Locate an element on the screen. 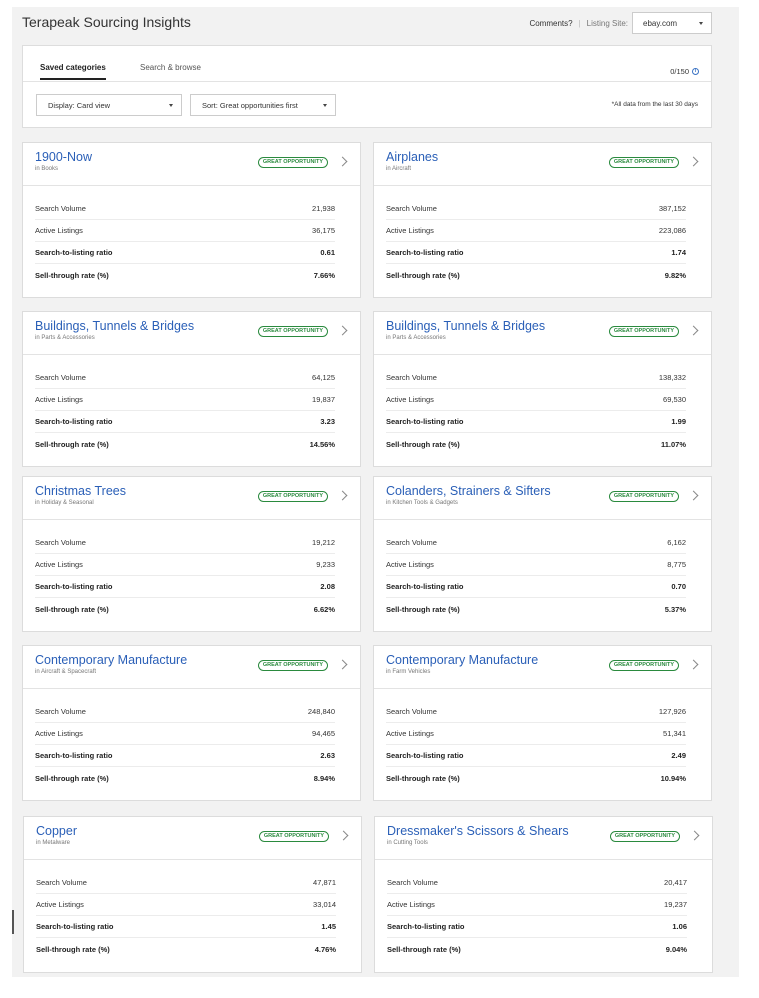 The height and width of the screenshot is (998, 759). metric-value: 20,417 is located at coordinates (675, 882).